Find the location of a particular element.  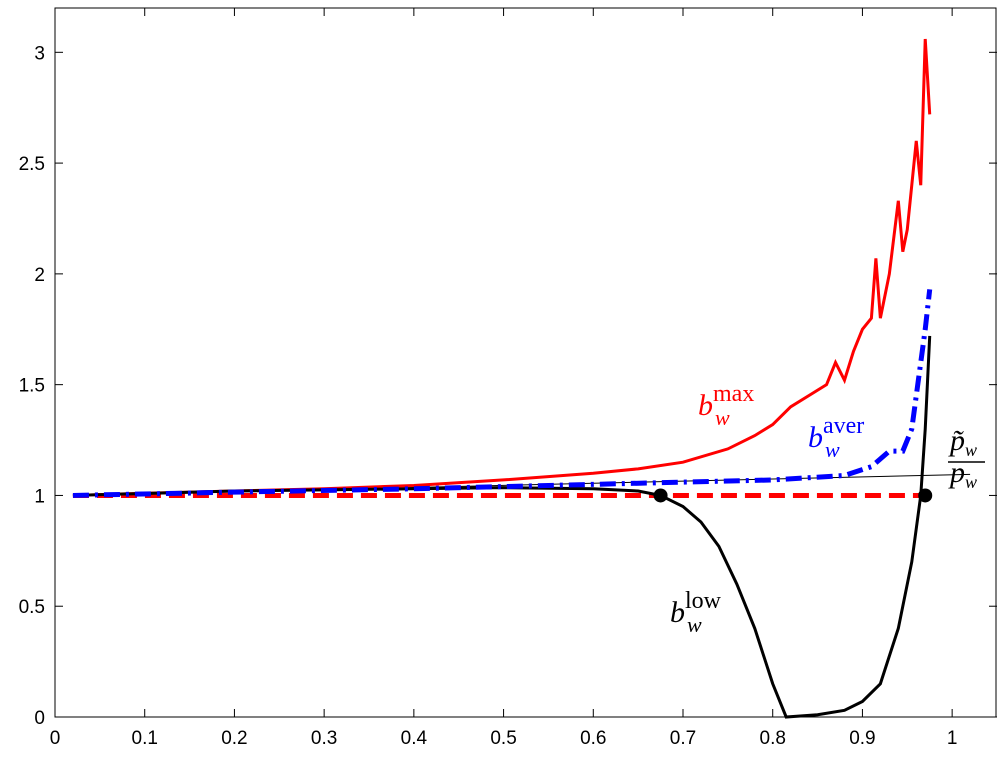

annotation: blow w is located at coordinates (696, 612).